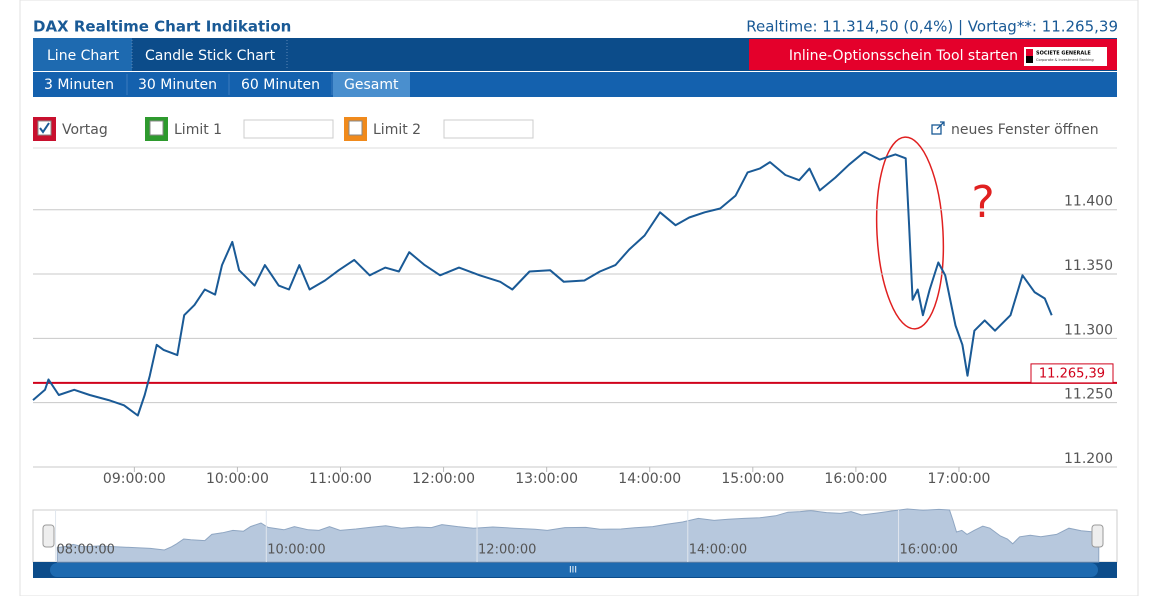 The image size is (1156, 600). Describe the element at coordinates (44, 128) in the screenshot. I see `checkmark` at that location.